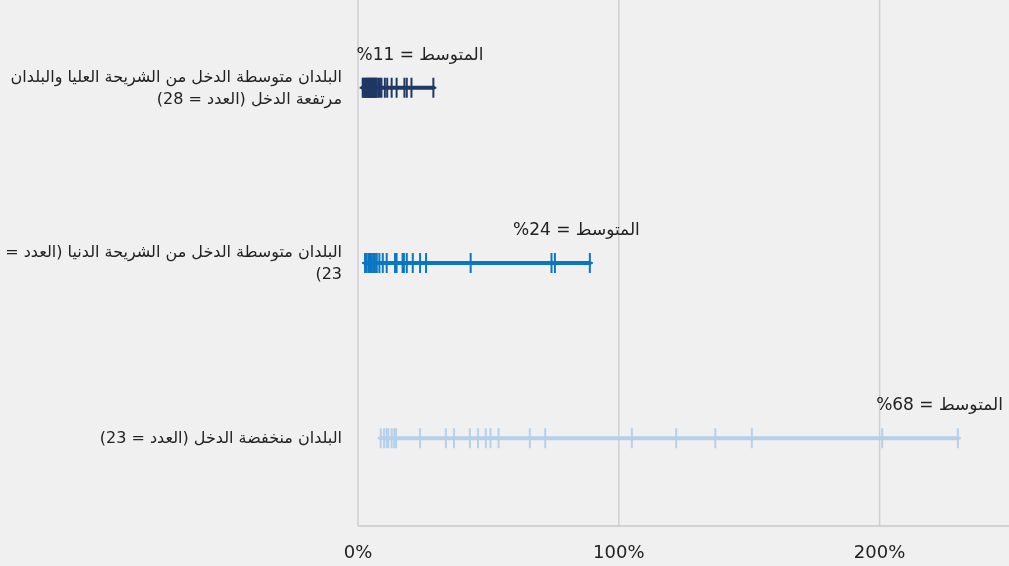 Image resolution: width=1009 pixels, height=566 pixels. I want to click on annotation: المتوسط = 11%, so click(420, 53).